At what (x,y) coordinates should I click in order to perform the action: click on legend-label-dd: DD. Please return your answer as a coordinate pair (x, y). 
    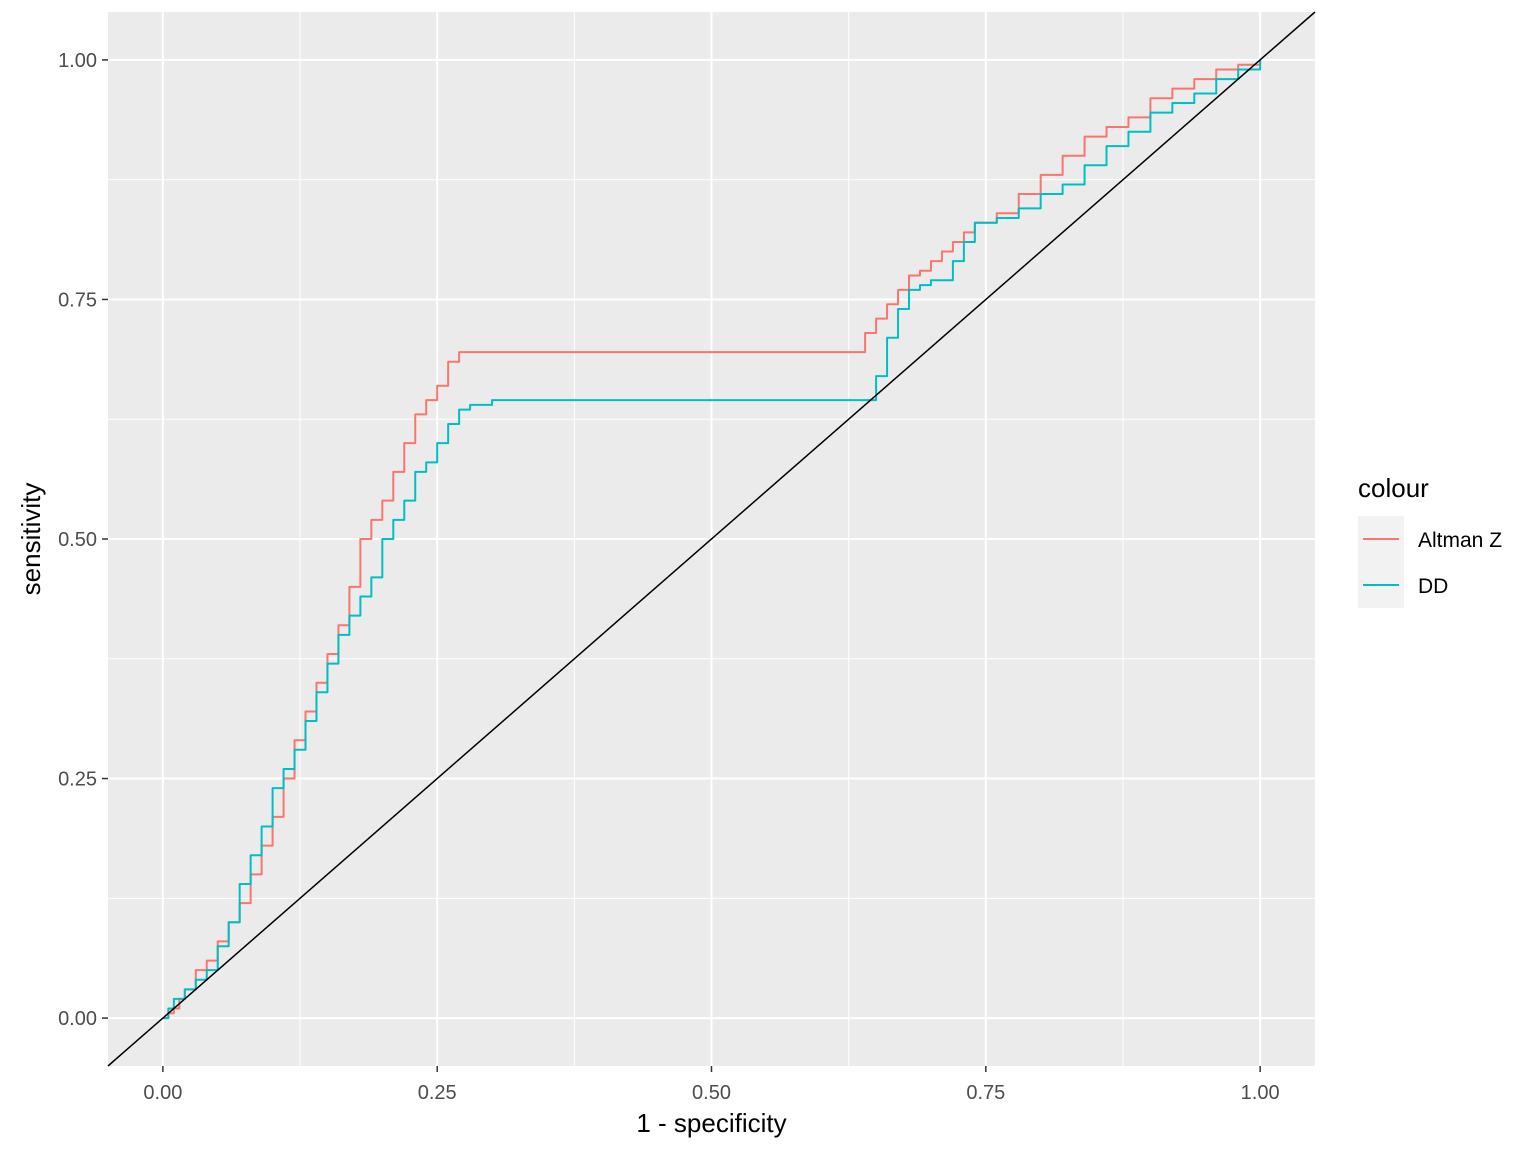
    Looking at the image, I should click on (1433, 586).